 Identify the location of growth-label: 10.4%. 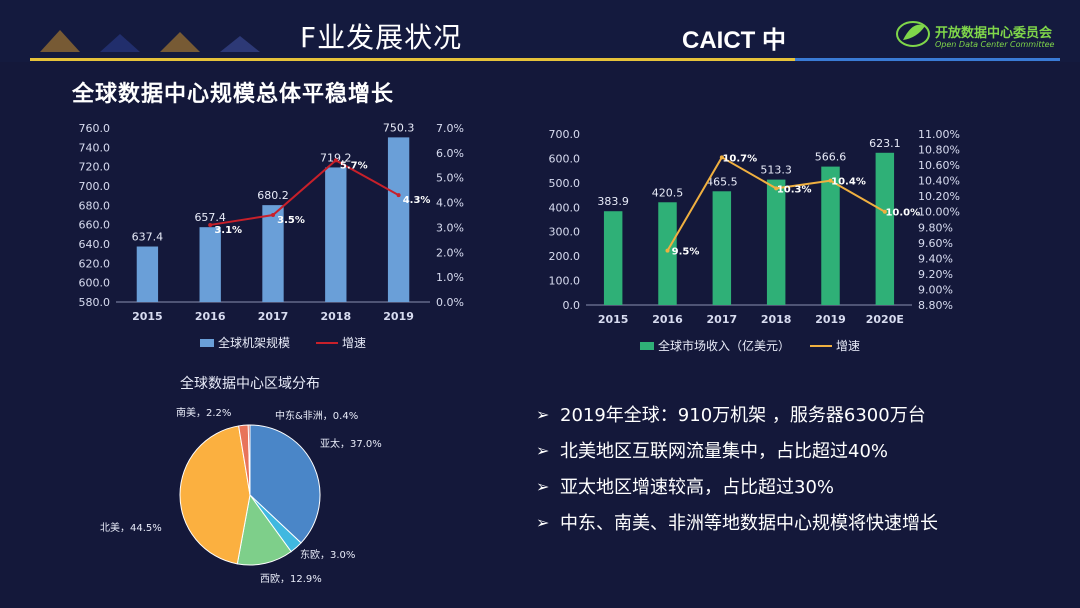
(848, 182).